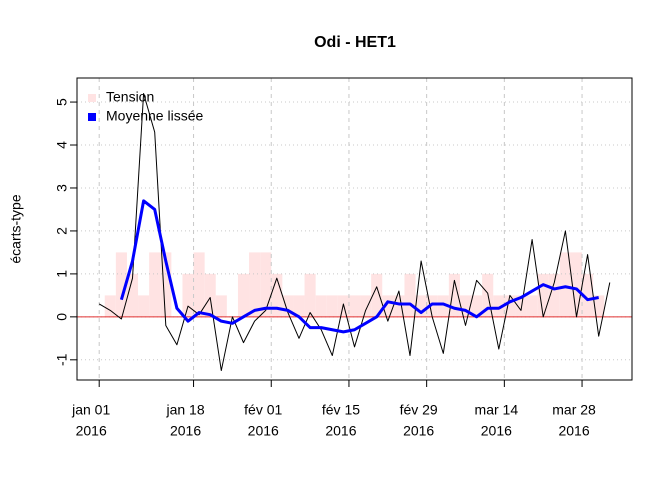  I want to click on y-tick-label: 0, so click(62, 317).